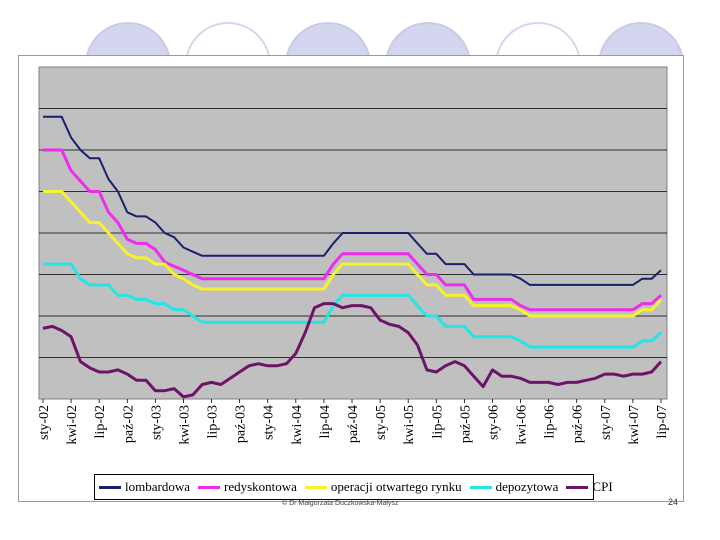  Describe the element at coordinates (589, 487) in the screenshot. I see `legend-item-cpi: CPI` at that location.